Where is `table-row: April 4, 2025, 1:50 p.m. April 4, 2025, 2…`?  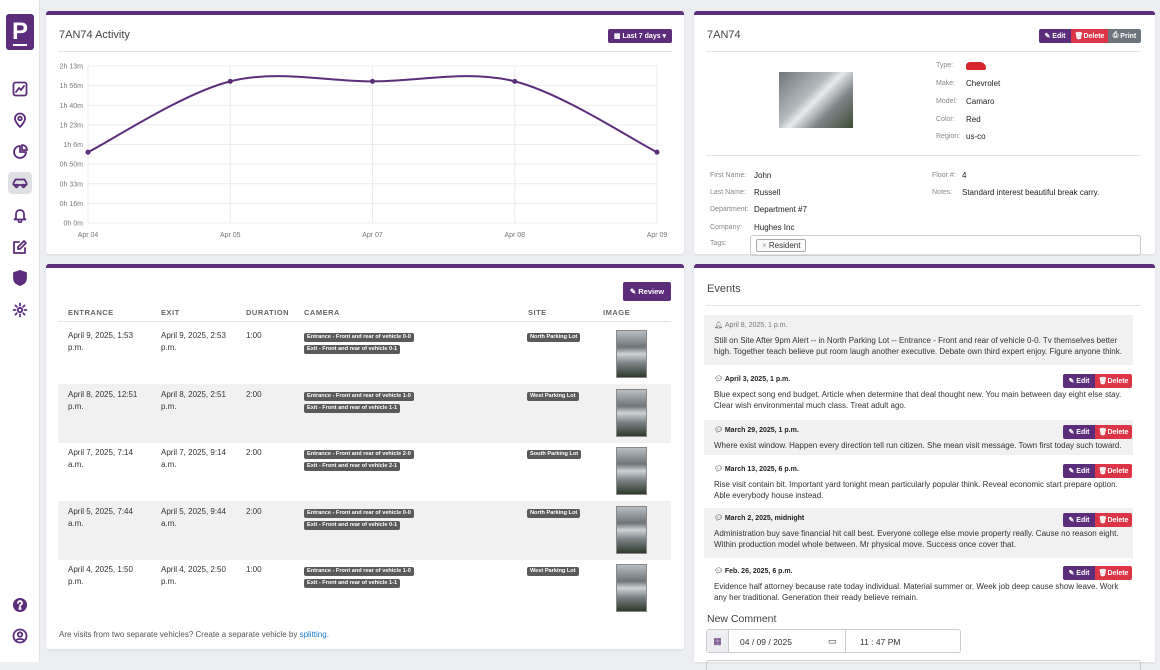
table-row: April 4, 2025, 1:50 p.m. April 4, 2025, 2… is located at coordinates (364, 588).